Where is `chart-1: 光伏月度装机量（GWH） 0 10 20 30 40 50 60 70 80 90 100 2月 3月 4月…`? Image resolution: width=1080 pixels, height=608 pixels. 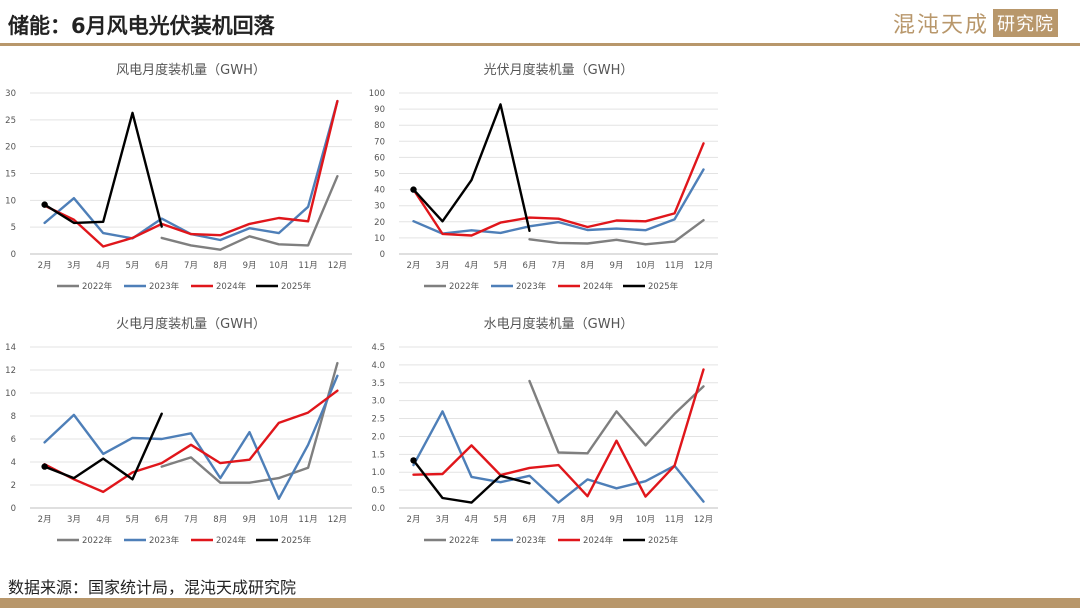 chart-1: 光伏月度装机量（GWH） 0 10 20 30 40 50 60 70 80 90 100 2月 3月 4月… is located at coordinates (543, 177).